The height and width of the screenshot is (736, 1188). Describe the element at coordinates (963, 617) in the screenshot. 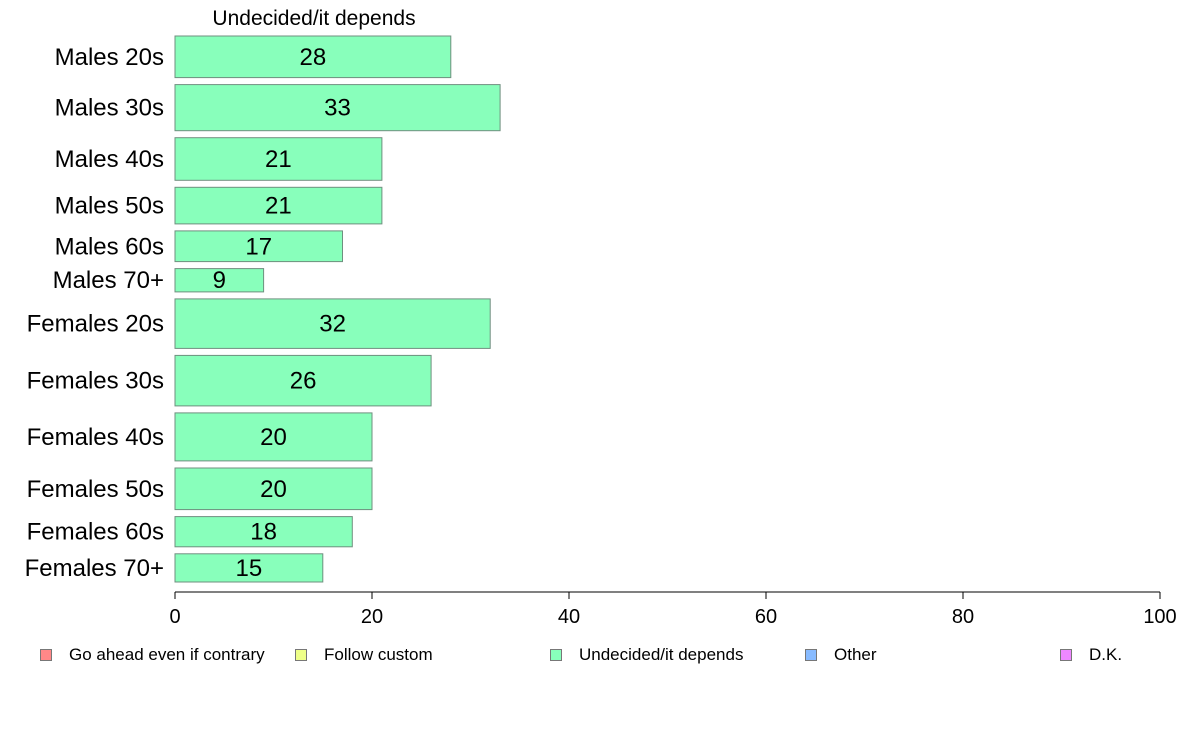

I see `x-tick-label: 80` at that location.